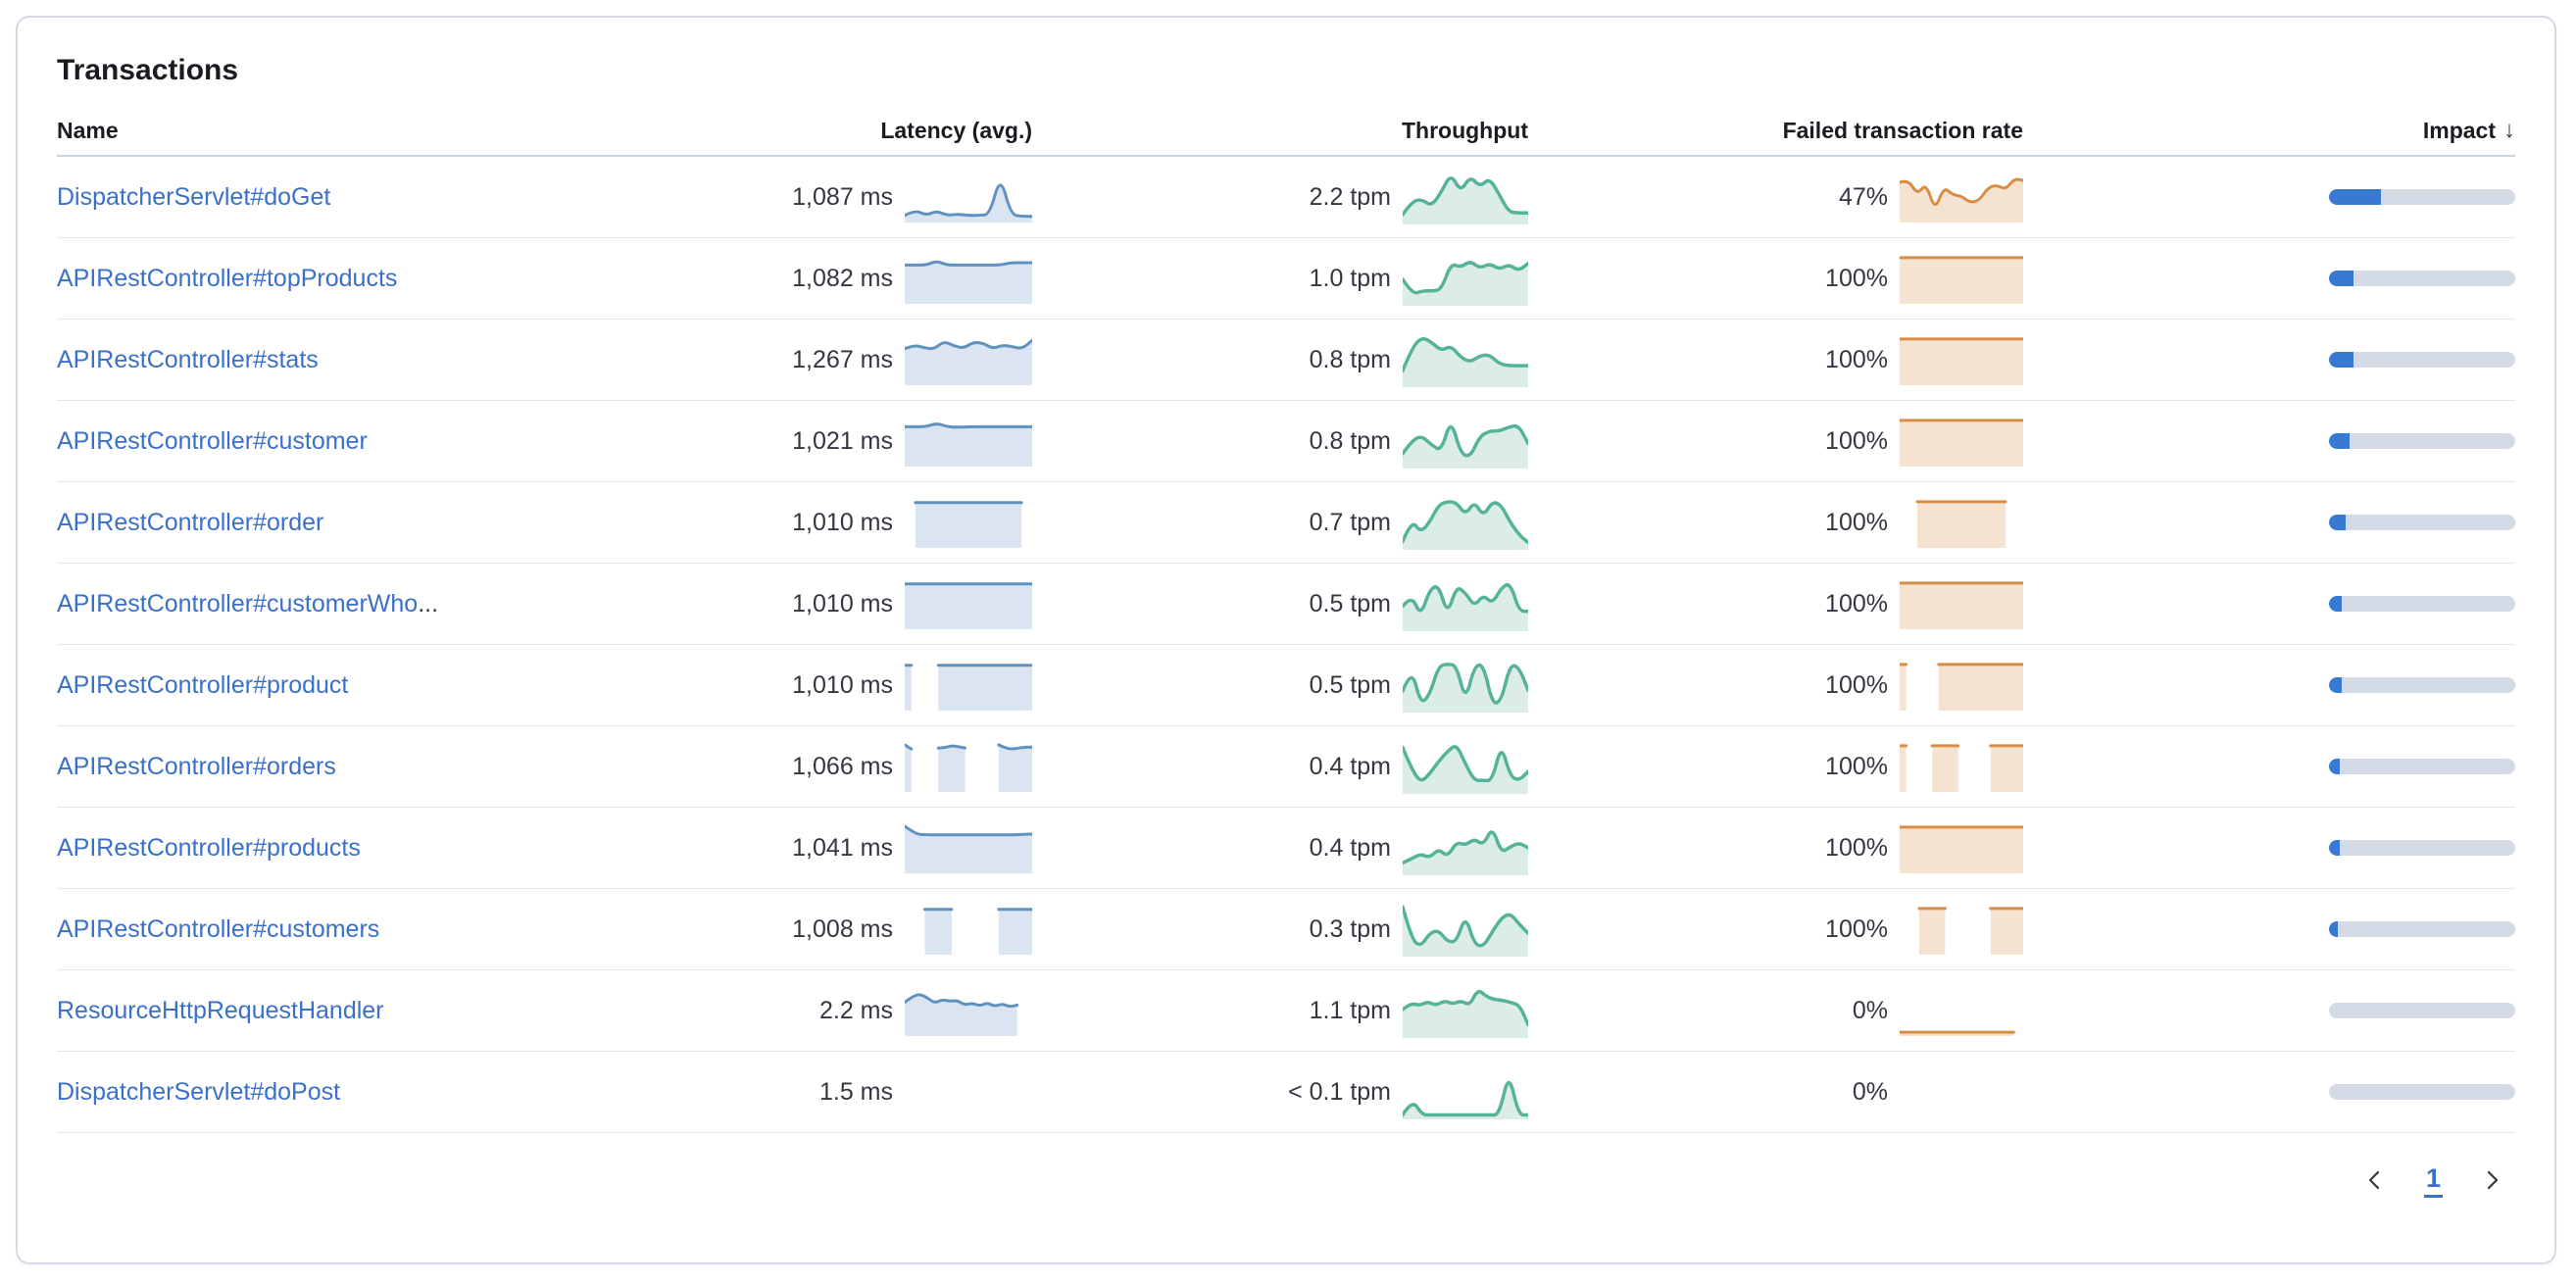 Image resolution: width=2576 pixels, height=1284 pixels. I want to click on transaction-link: APIRestController#customer, so click(212, 440).